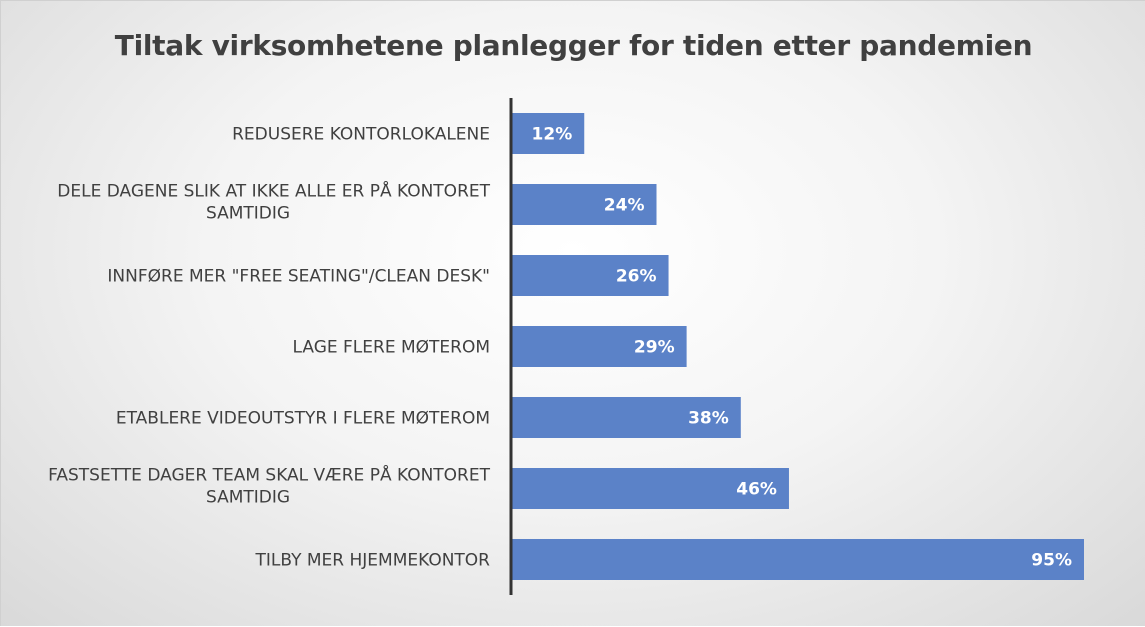 The height and width of the screenshot is (627, 1145). What do you see at coordinates (756, 490) in the screenshot?
I see `data-label: 46%` at bounding box center [756, 490].